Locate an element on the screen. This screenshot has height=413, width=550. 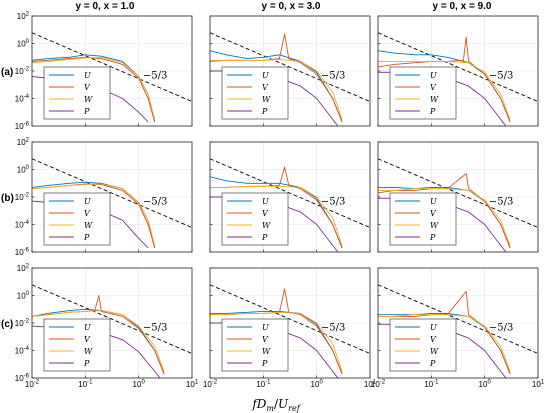
series-line-v is located at coordinates (94, 89).